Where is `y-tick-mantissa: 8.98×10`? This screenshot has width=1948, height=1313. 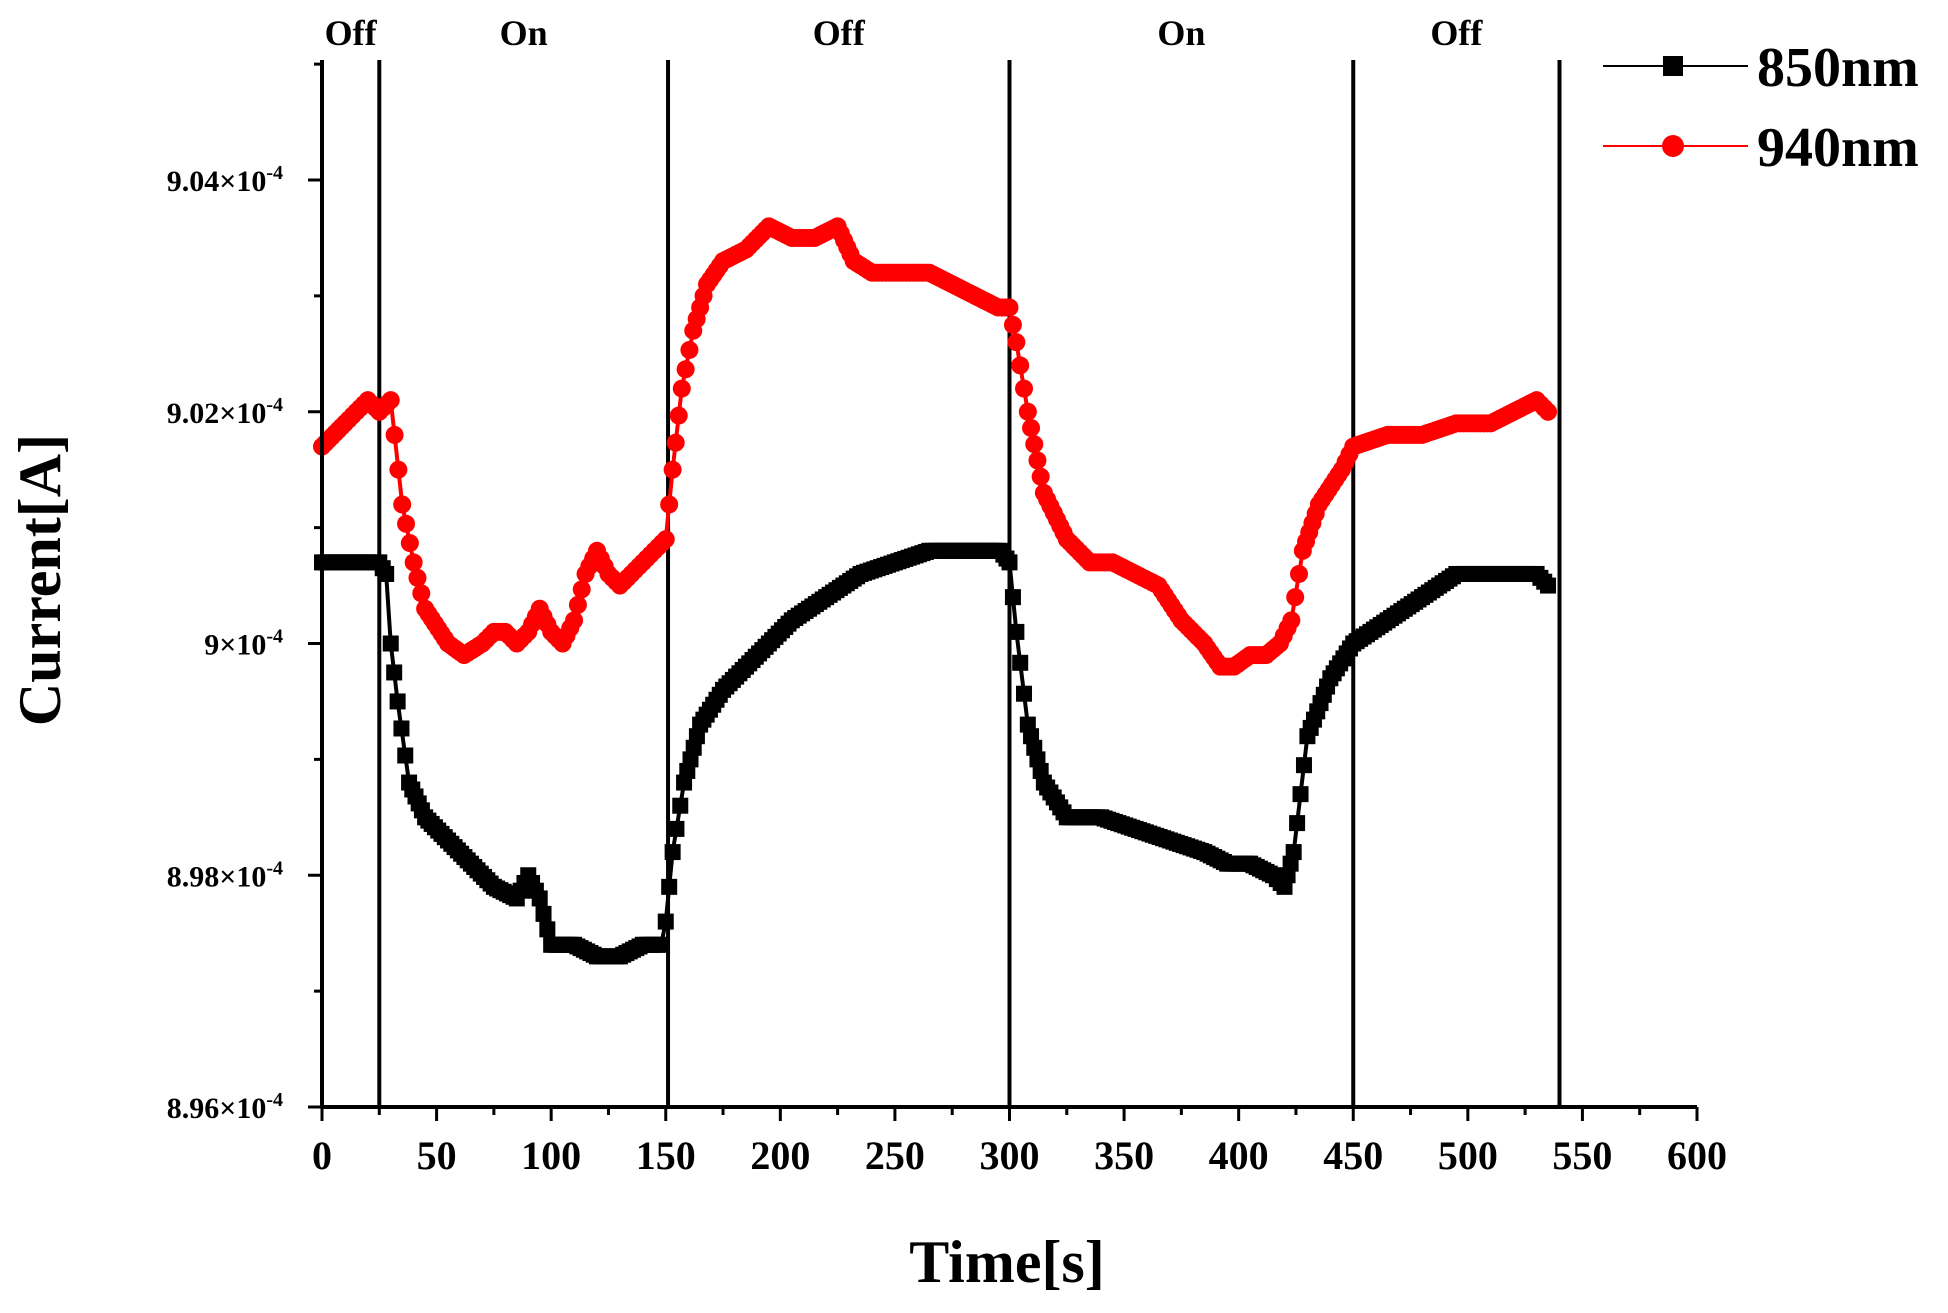 y-tick-mantissa: 8.98×10 is located at coordinates (217, 876).